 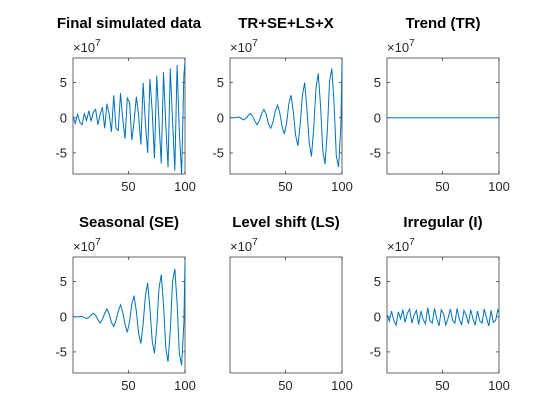 I want to click on panel-title: Final simulated data, so click(x=129, y=23).